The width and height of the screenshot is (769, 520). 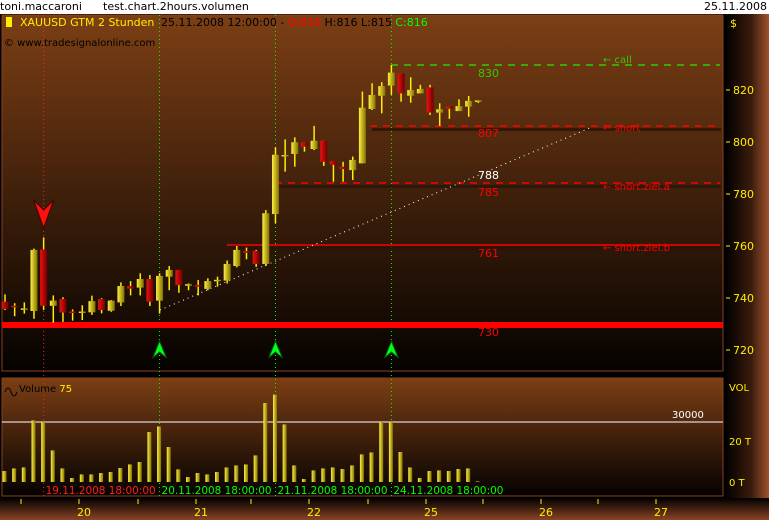 I want to click on buy-arrow-icon, so click(x=275, y=349).